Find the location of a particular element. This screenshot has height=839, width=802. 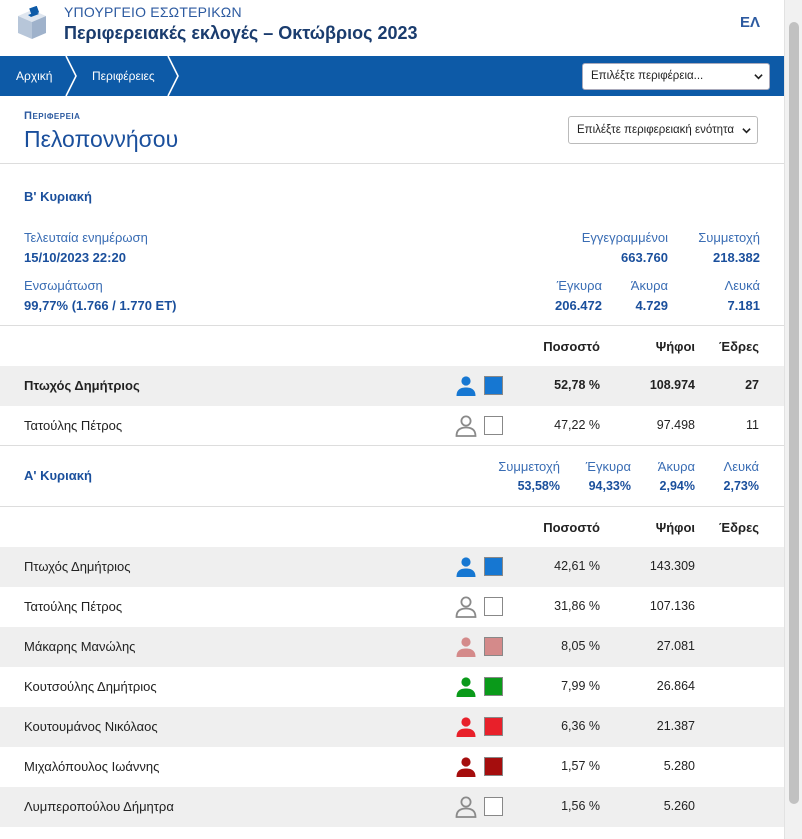

percentage-cell: 6,36 % is located at coordinates (580, 726).